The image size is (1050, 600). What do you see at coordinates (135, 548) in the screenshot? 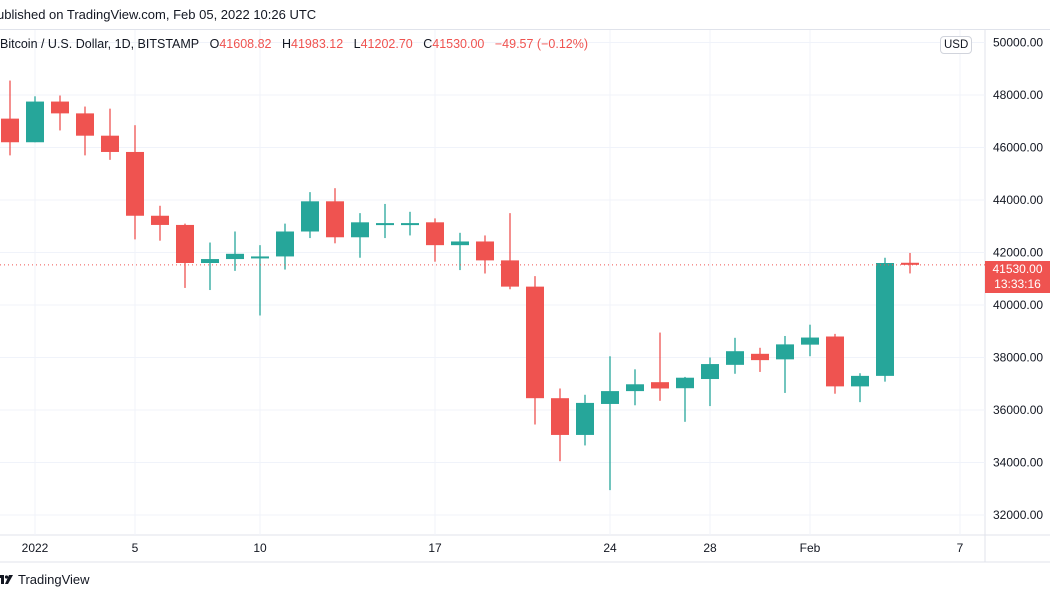
I see `time-tick-label: 5` at bounding box center [135, 548].